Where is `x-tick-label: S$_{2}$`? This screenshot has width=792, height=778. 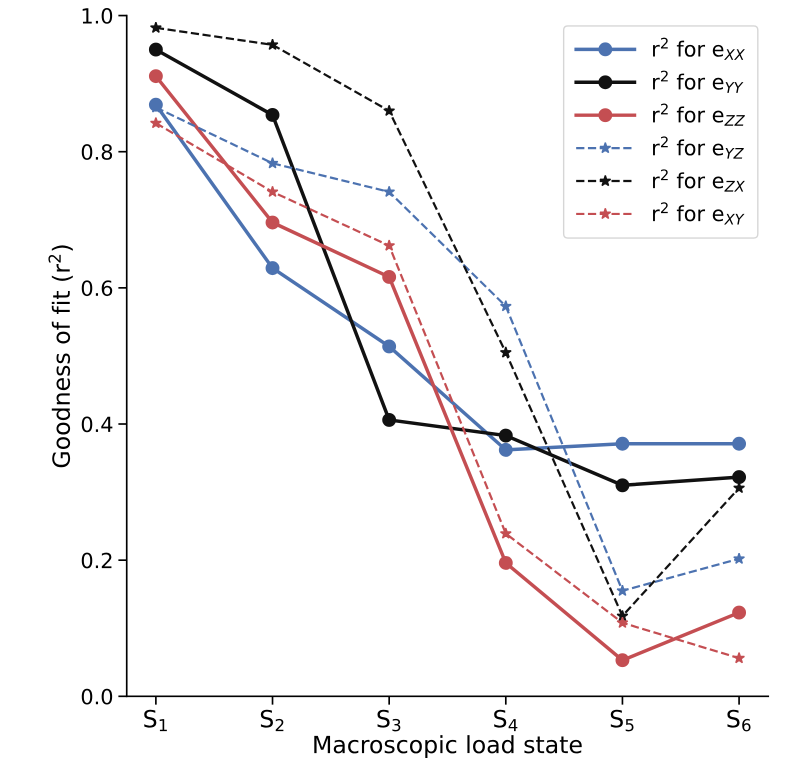
x-tick-label: S$_{2}$ is located at coordinates (272, 721).